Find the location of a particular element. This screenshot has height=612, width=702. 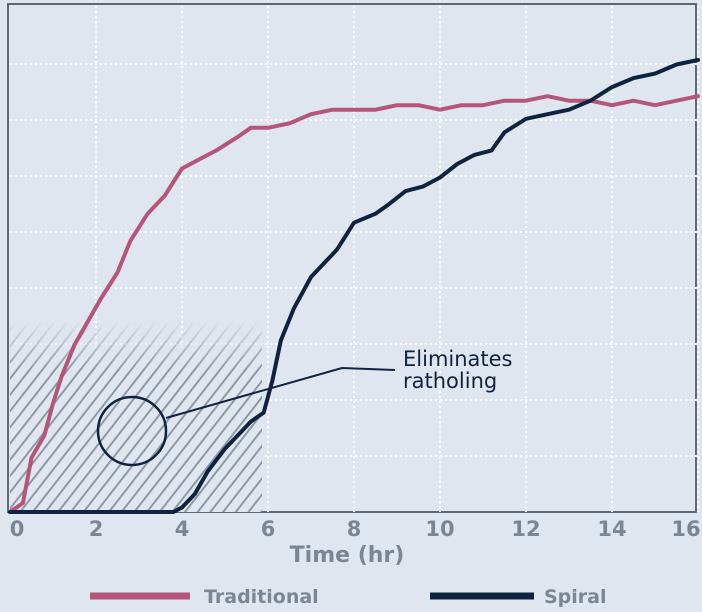

legend-label-traditional: Traditional is located at coordinates (261, 597).